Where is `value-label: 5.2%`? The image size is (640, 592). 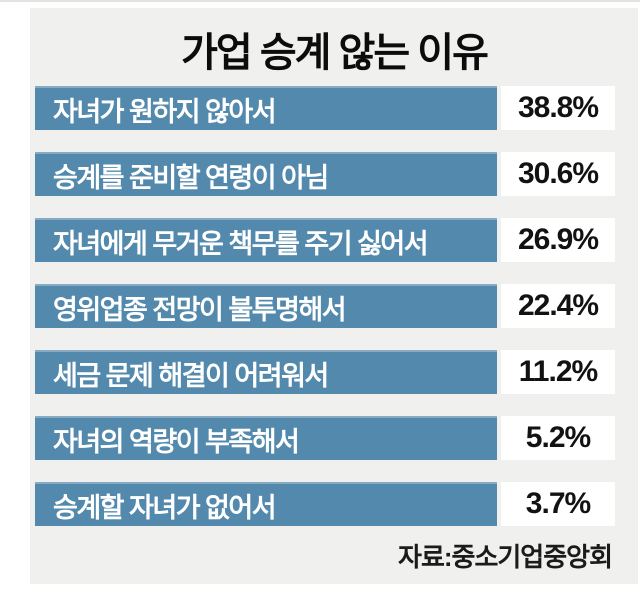 value-label: 5.2% is located at coordinates (558, 437).